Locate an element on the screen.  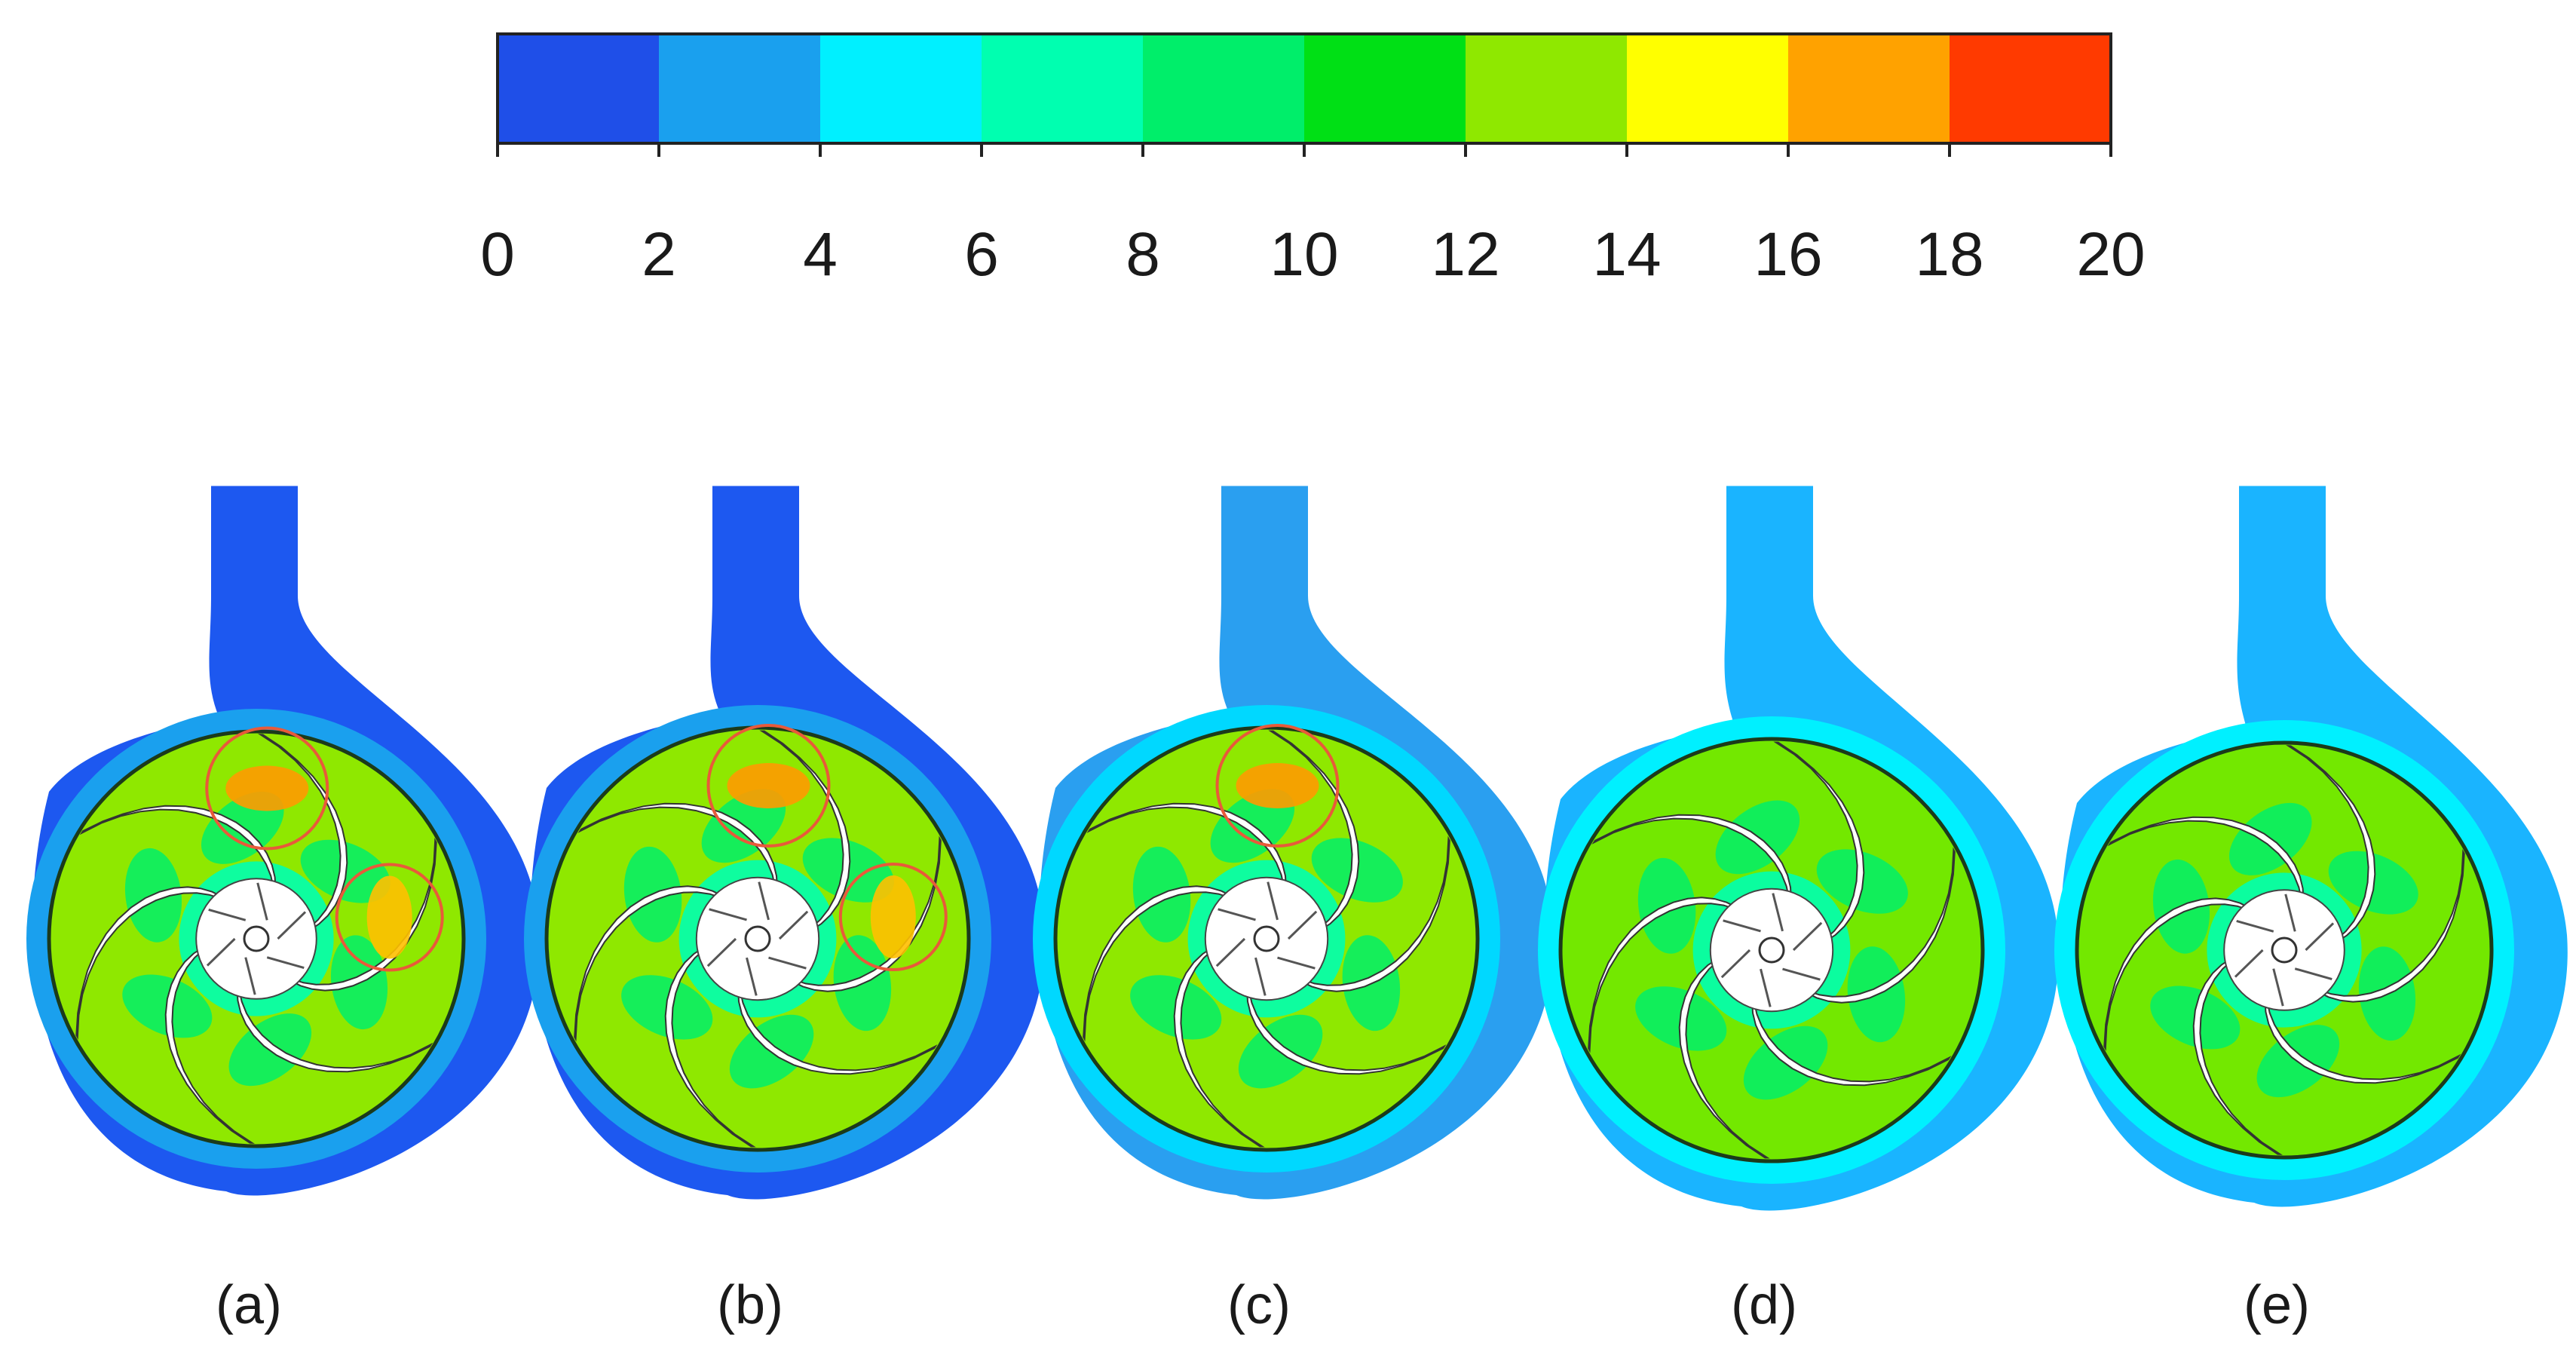
colorbar-tick-label: 16 is located at coordinates (1788, 254).